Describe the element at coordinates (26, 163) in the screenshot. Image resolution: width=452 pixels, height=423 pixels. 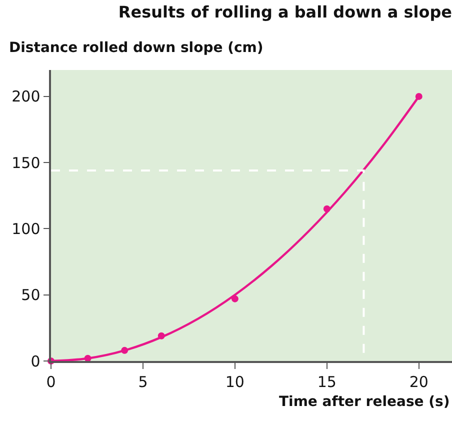
I see `y-tick-label: 150` at that location.